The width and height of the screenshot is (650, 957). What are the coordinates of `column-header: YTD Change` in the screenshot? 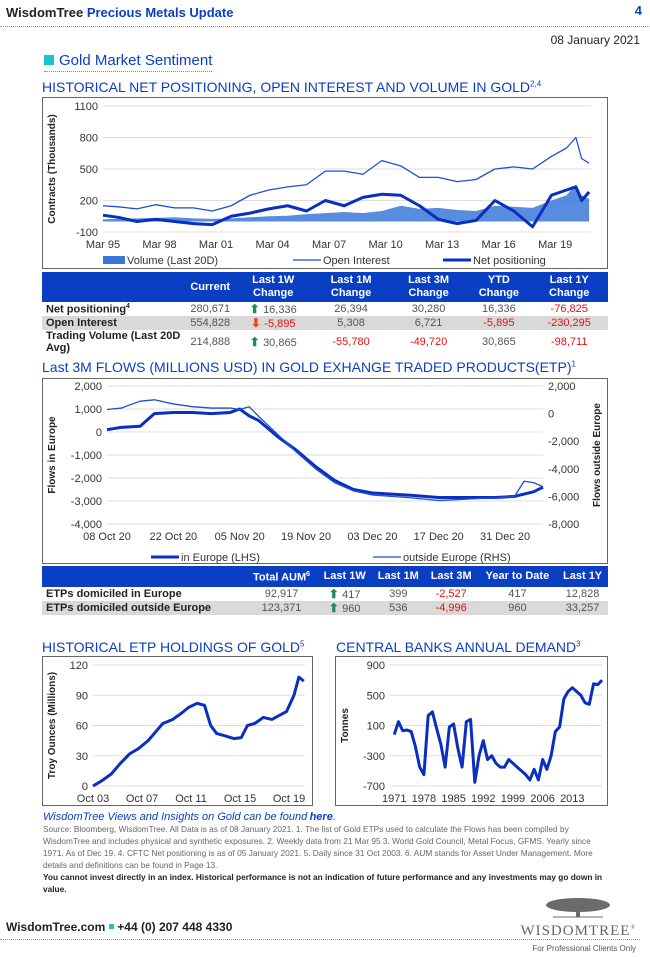 It's located at (499, 287).